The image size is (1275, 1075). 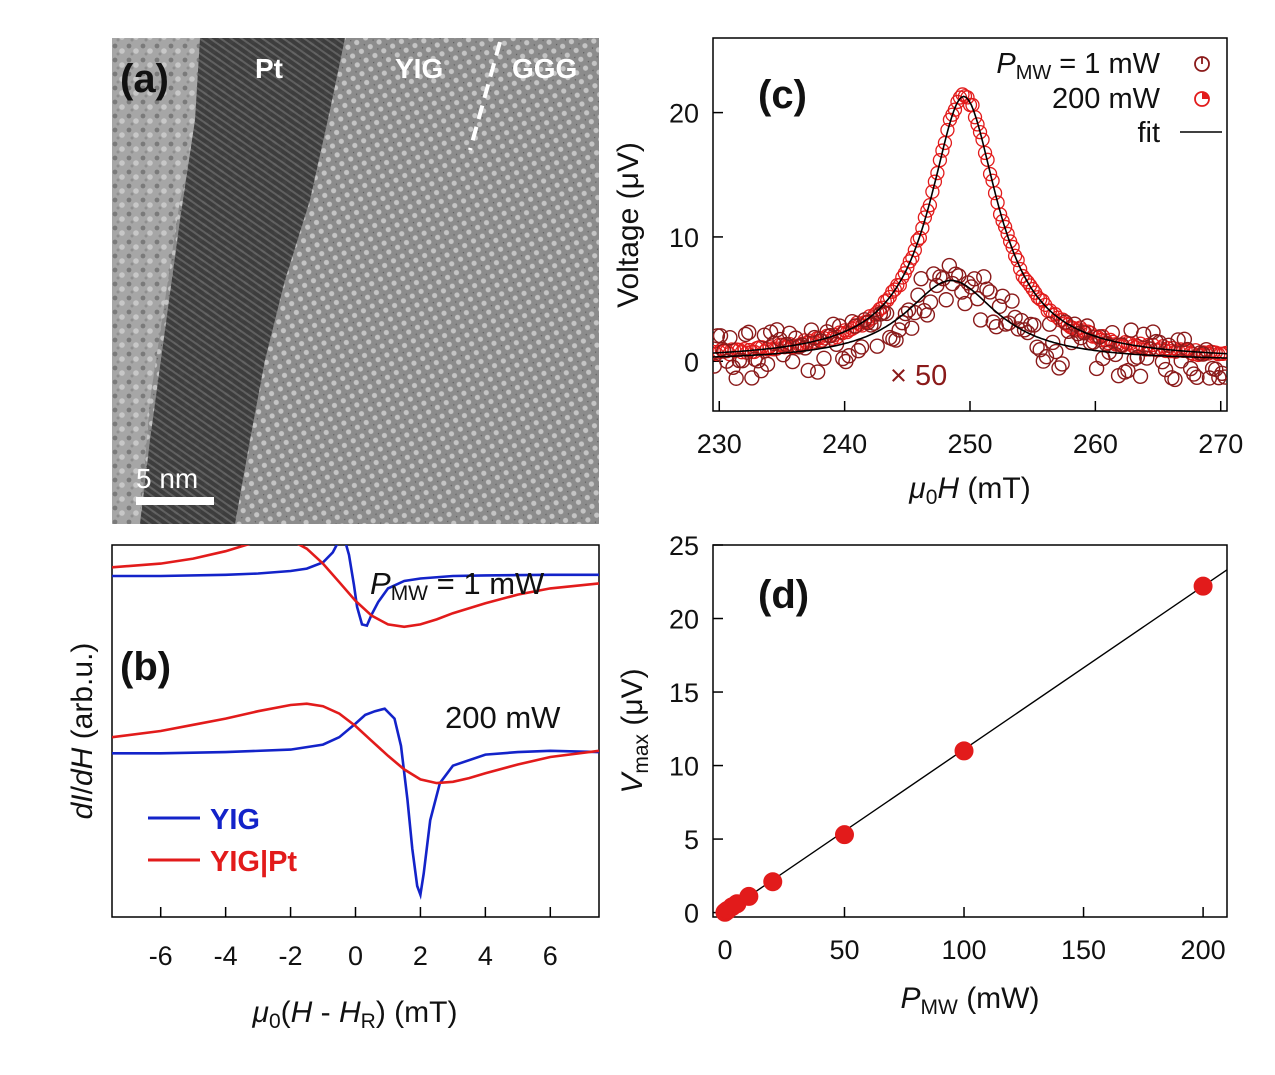 I want to click on panel-b-xlabel: μ0(H - HR) (mT), so click(x=355, y=1014).